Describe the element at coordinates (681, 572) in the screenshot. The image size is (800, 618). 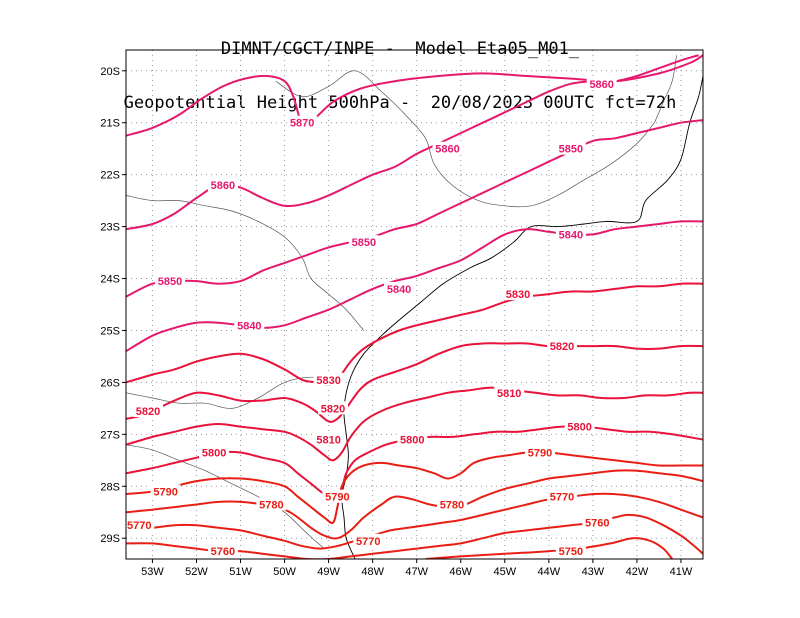
I see `x-tick-label: 41W` at that location.